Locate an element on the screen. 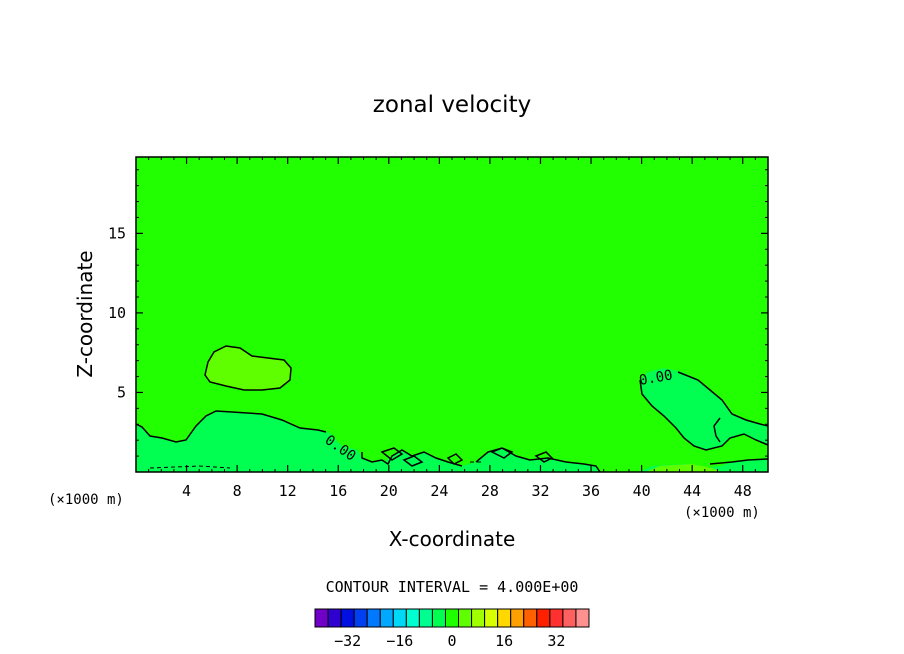  colorbar is located at coordinates (452, 618).